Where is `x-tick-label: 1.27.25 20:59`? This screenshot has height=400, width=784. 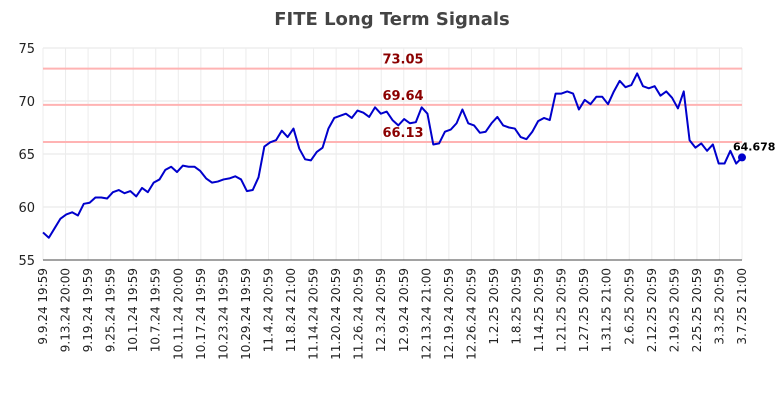
x-tick-label: 1.27.25 20:59 is located at coordinates (584, 310).